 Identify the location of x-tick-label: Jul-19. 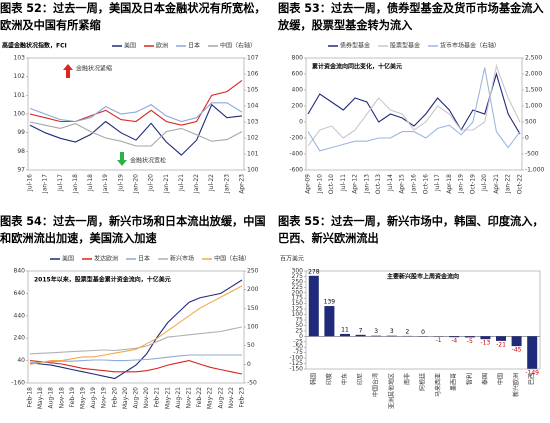
(120, 183).